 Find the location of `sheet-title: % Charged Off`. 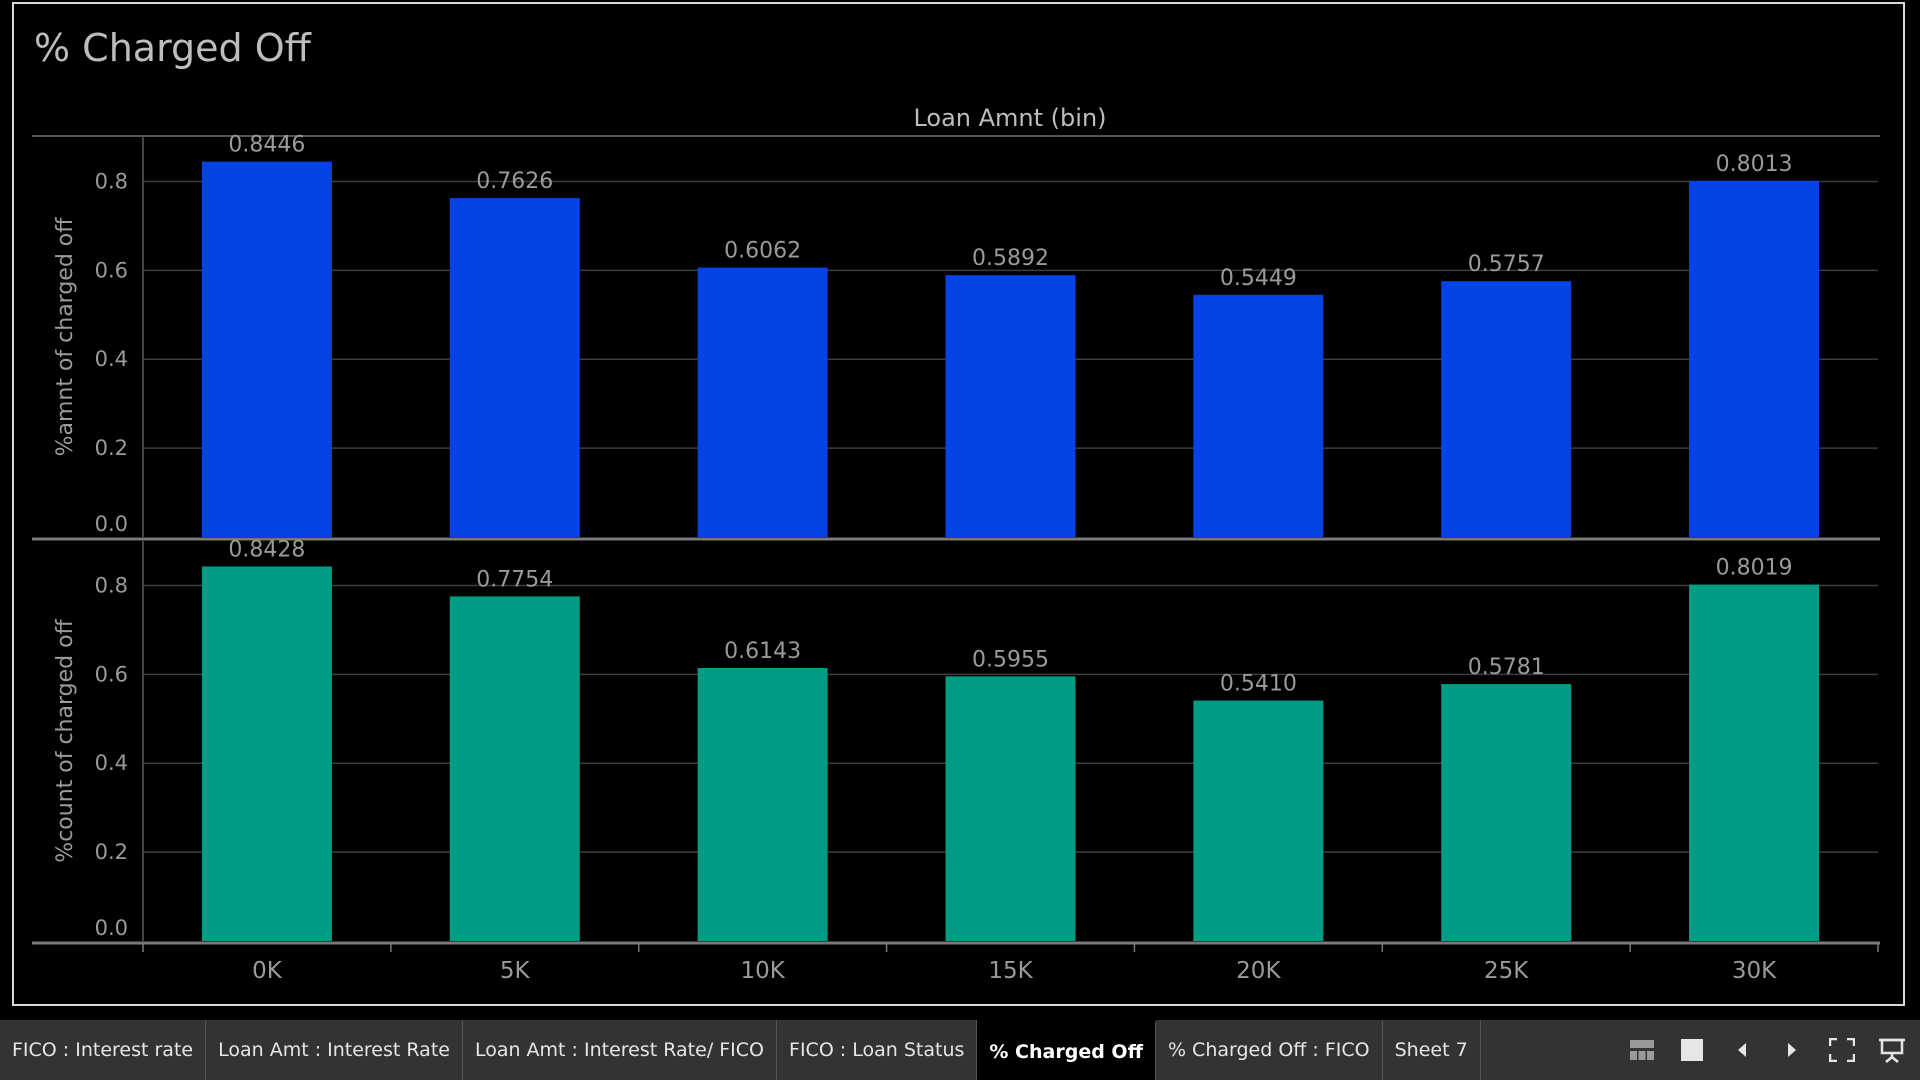

sheet-title: % Charged Off is located at coordinates (172, 48).